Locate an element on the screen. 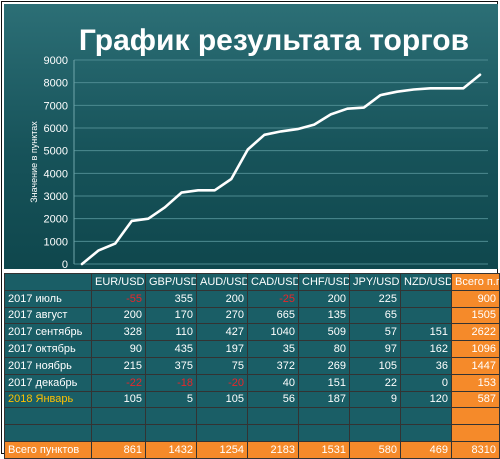  y-tick-label-6: 6000 is located at coordinates (56, 129).